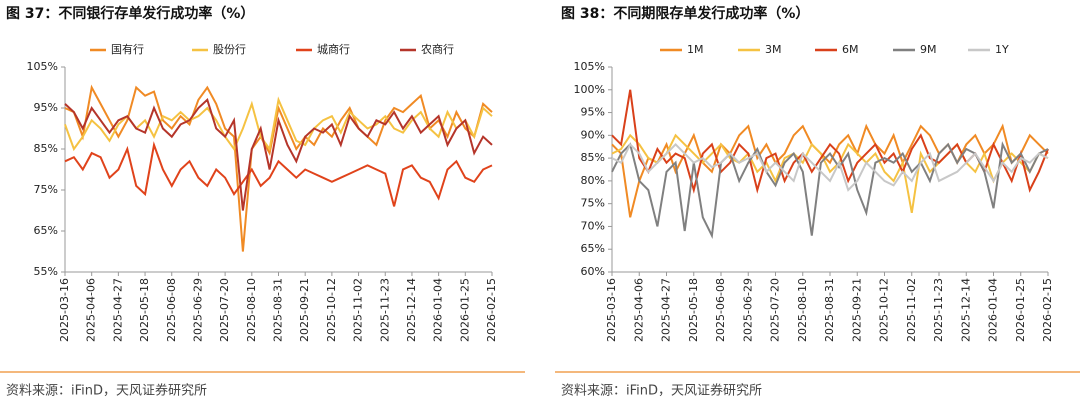 Image resolution: width=1080 pixels, height=403 pixels. What do you see at coordinates (850, 49) in the screenshot?
I see `legend-label: 6M` at bounding box center [850, 49].